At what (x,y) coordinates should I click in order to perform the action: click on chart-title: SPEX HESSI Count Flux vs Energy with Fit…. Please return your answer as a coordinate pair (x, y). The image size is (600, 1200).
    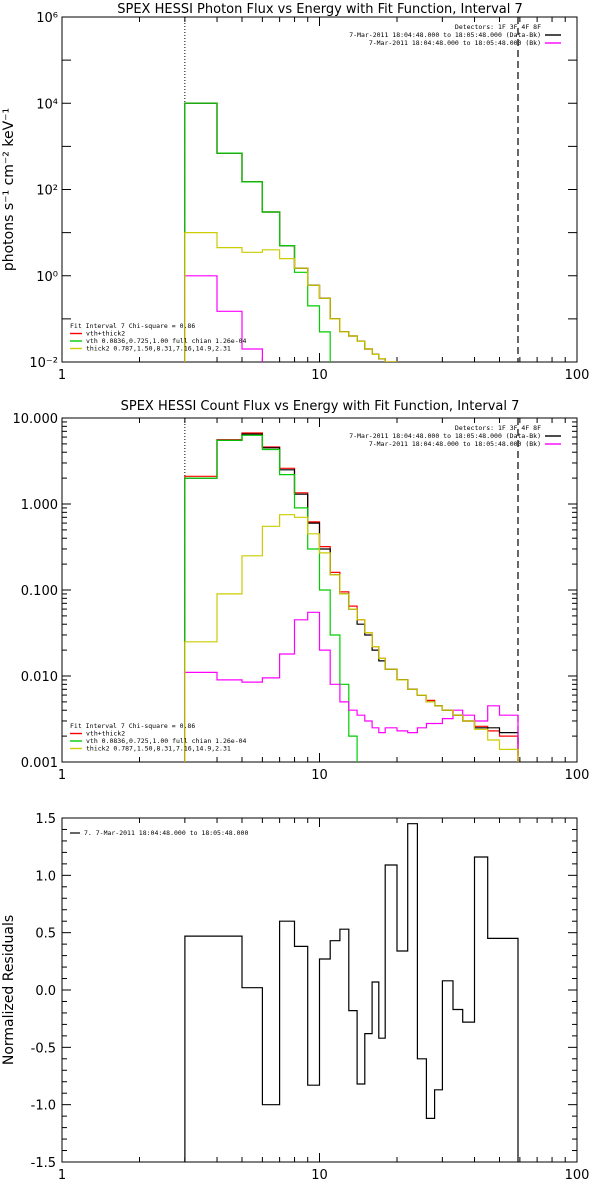
    Looking at the image, I should click on (320, 406).